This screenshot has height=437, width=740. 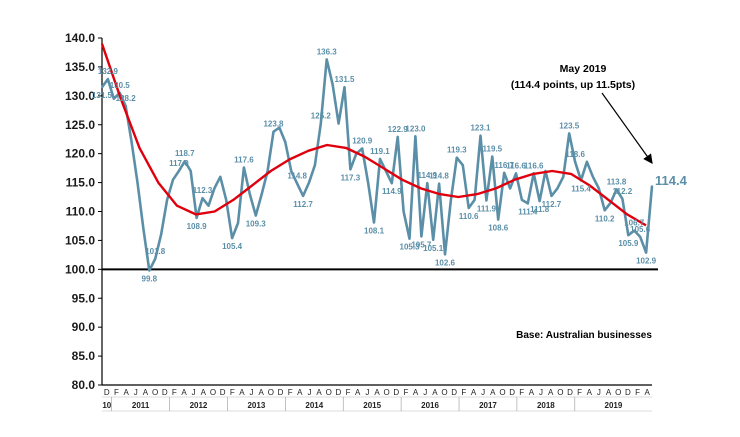 What do you see at coordinates (81, 183) in the screenshot?
I see `y-tick-label: 115.0` at bounding box center [81, 183].